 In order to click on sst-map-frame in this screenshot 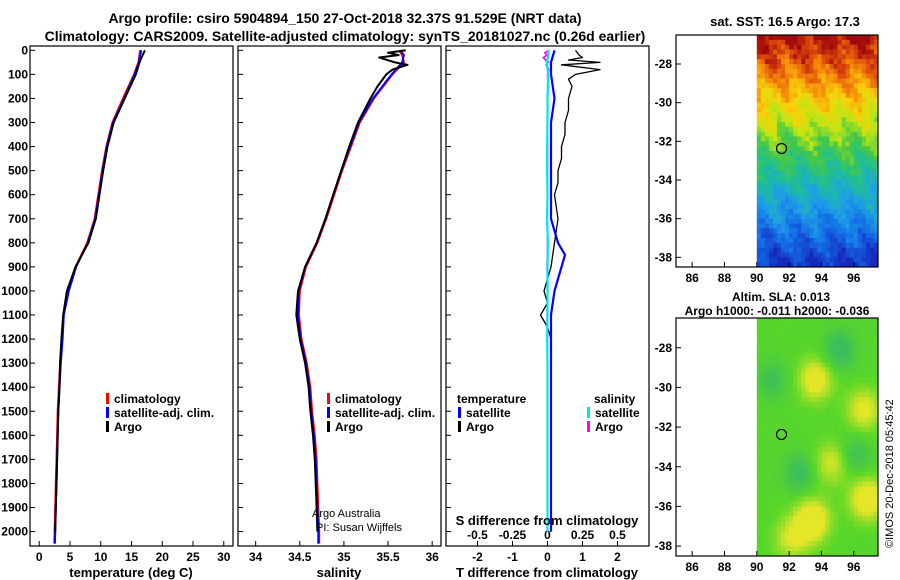, I will do `click(777, 151)`.